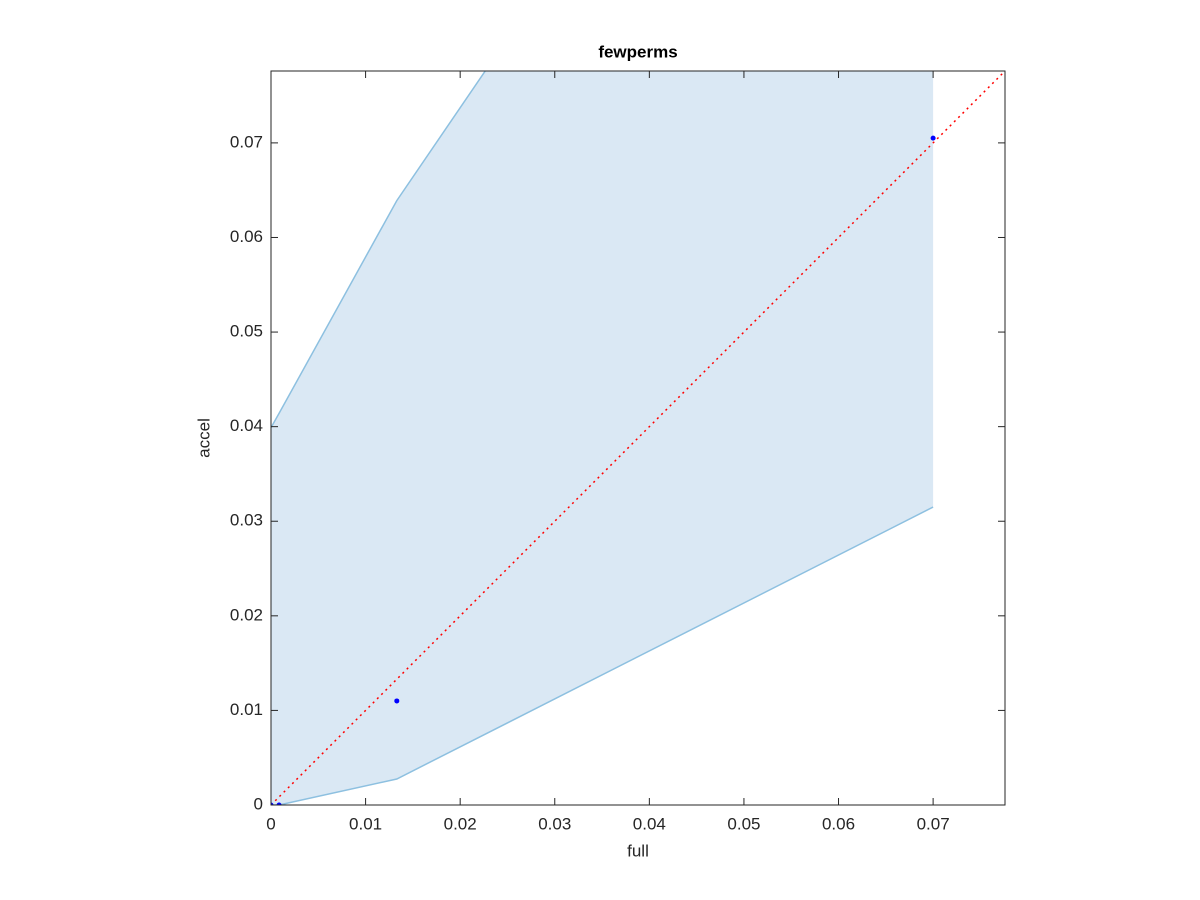 The height and width of the screenshot is (900, 1200). Describe the element at coordinates (638, 850) in the screenshot. I see `x-axis-label: full` at that location.